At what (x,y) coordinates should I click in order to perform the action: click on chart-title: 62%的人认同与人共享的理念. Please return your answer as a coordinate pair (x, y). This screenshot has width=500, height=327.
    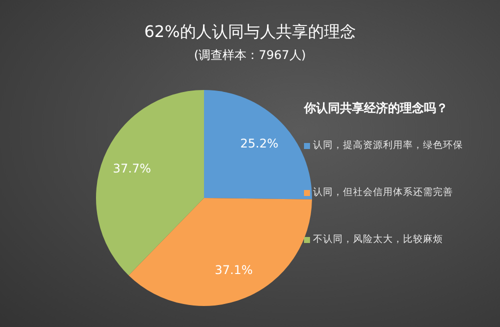
    Looking at the image, I should click on (250, 32).